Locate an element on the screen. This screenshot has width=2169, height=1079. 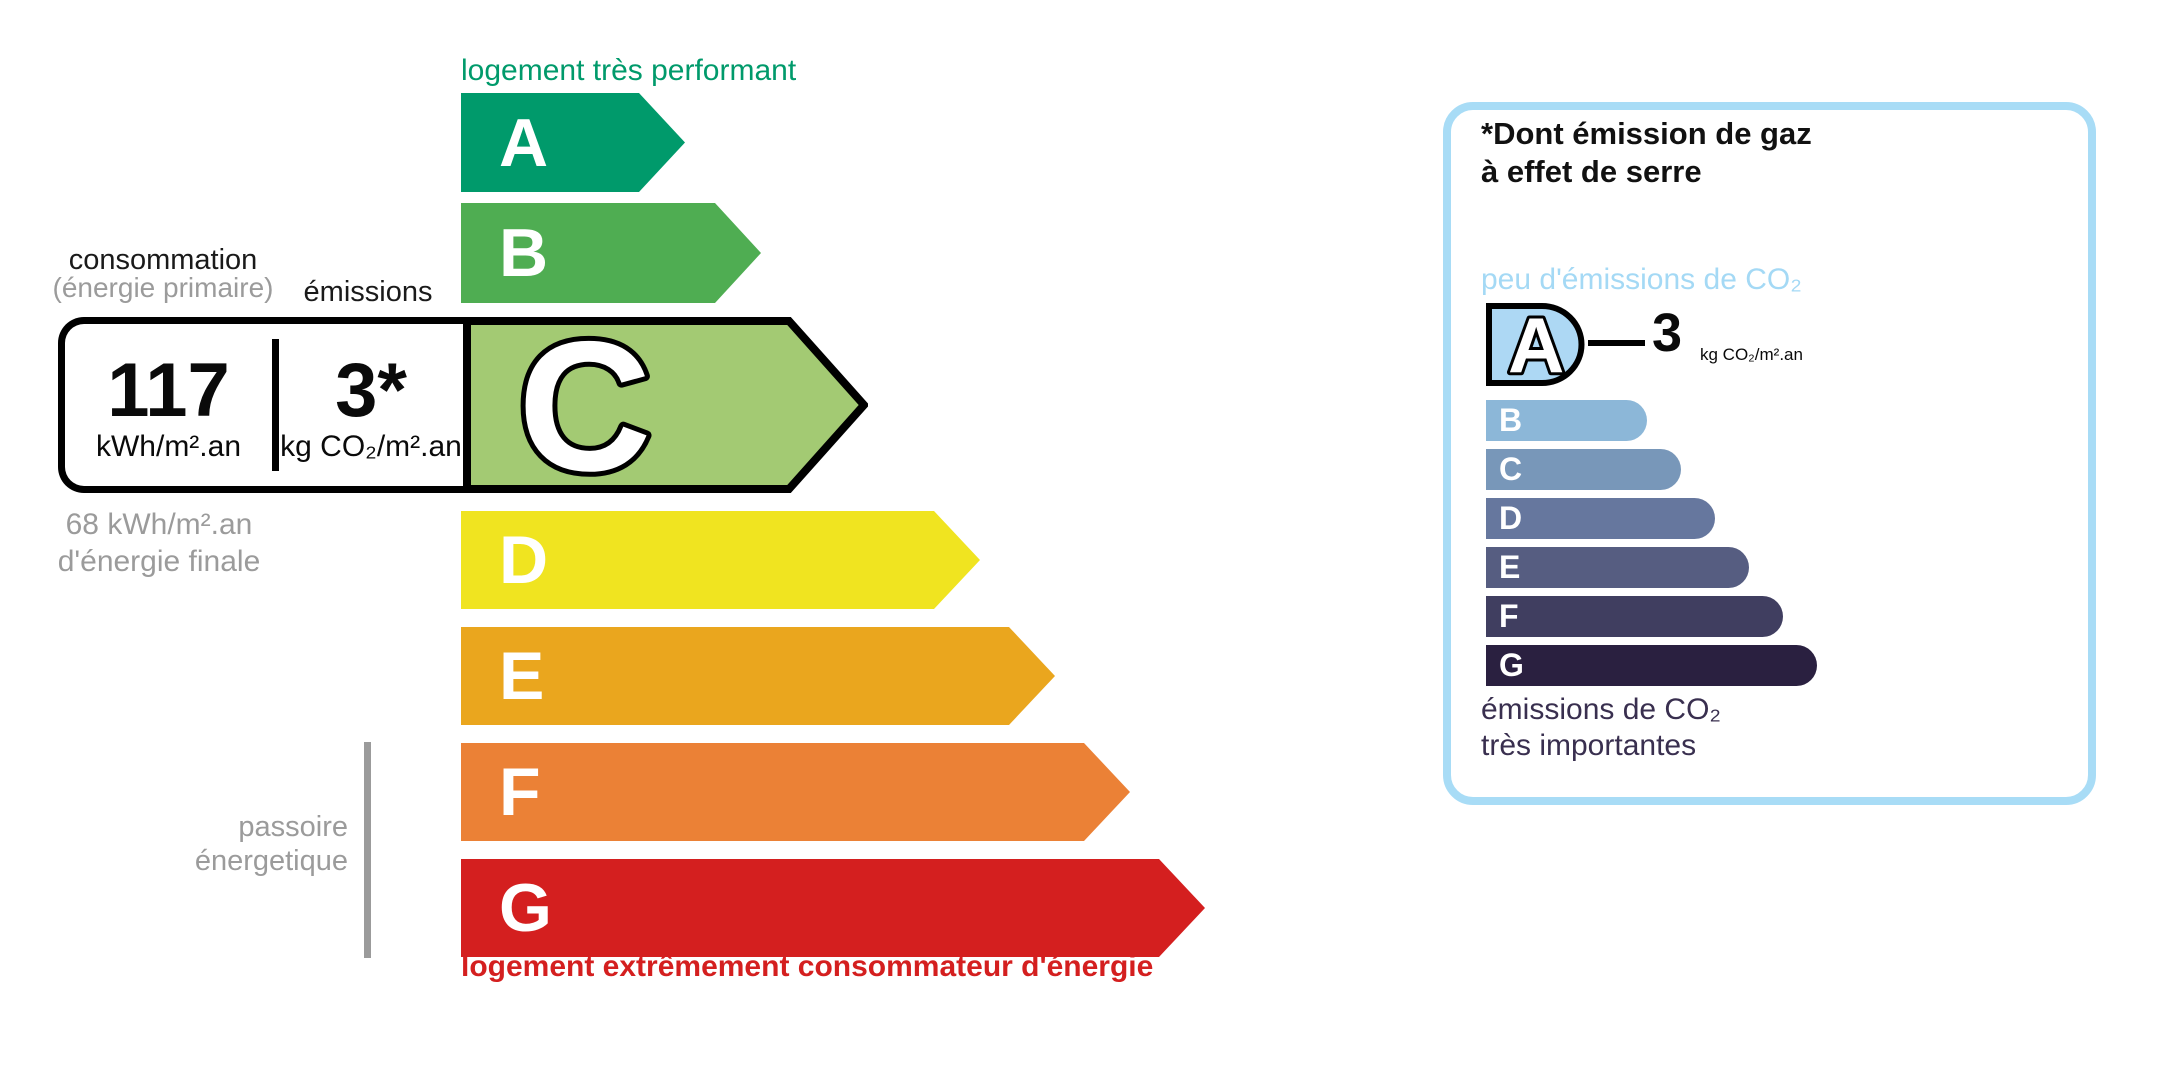
energy-class-arrow-a: A is located at coordinates (573, 142).